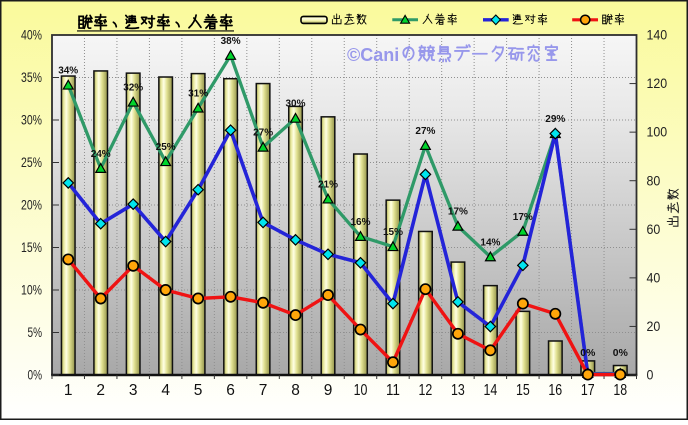 Image resolution: width=688 pixels, height=425 pixels. I want to click on svg-text: 5, so click(198, 390).